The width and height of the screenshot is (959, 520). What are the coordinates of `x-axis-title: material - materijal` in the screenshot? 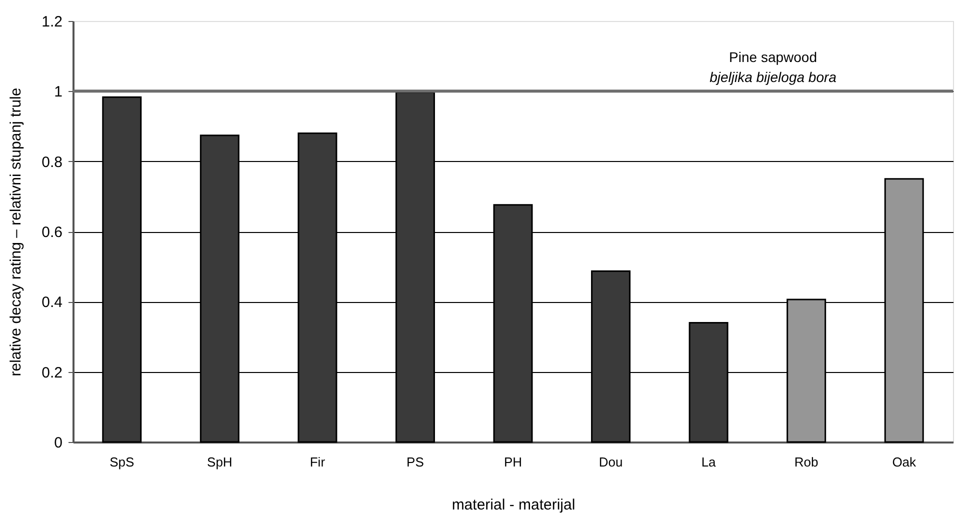 It's located at (514, 505).